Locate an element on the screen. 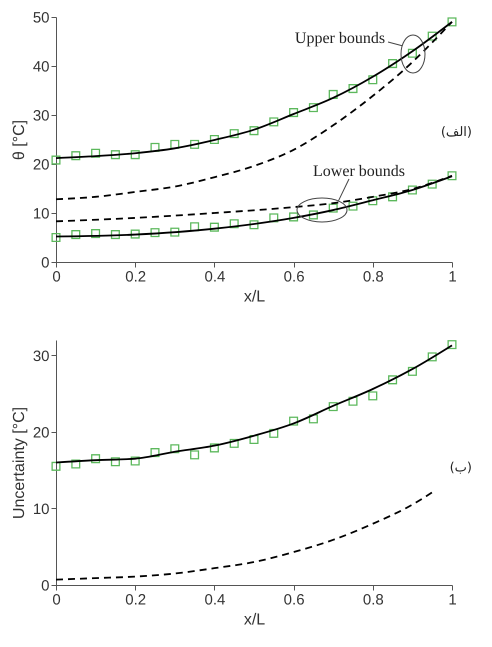 The image size is (492, 647). y-tick-label: 40 is located at coordinates (41, 67).